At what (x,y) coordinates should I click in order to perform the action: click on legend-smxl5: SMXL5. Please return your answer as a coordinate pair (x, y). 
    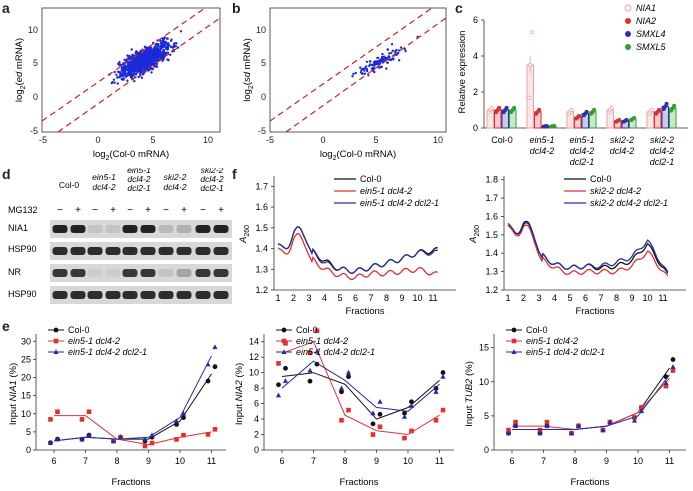
    Looking at the image, I should click on (651, 47).